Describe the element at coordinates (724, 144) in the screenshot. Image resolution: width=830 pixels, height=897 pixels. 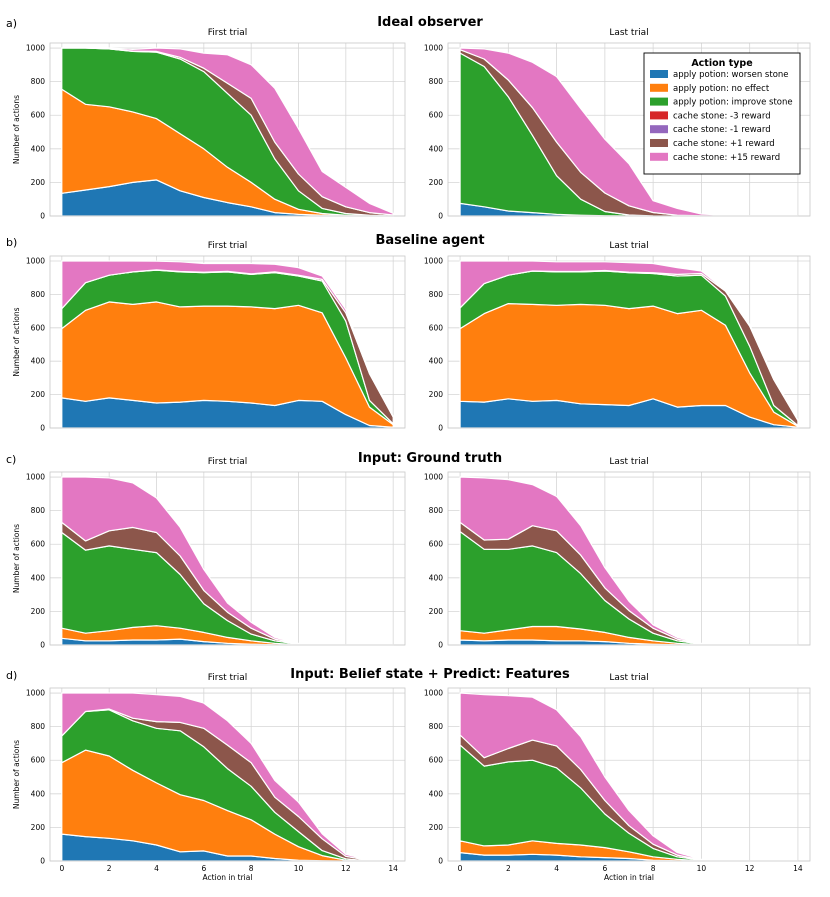
I see `legend-item-label: cache stone: +1 reward` at that location.